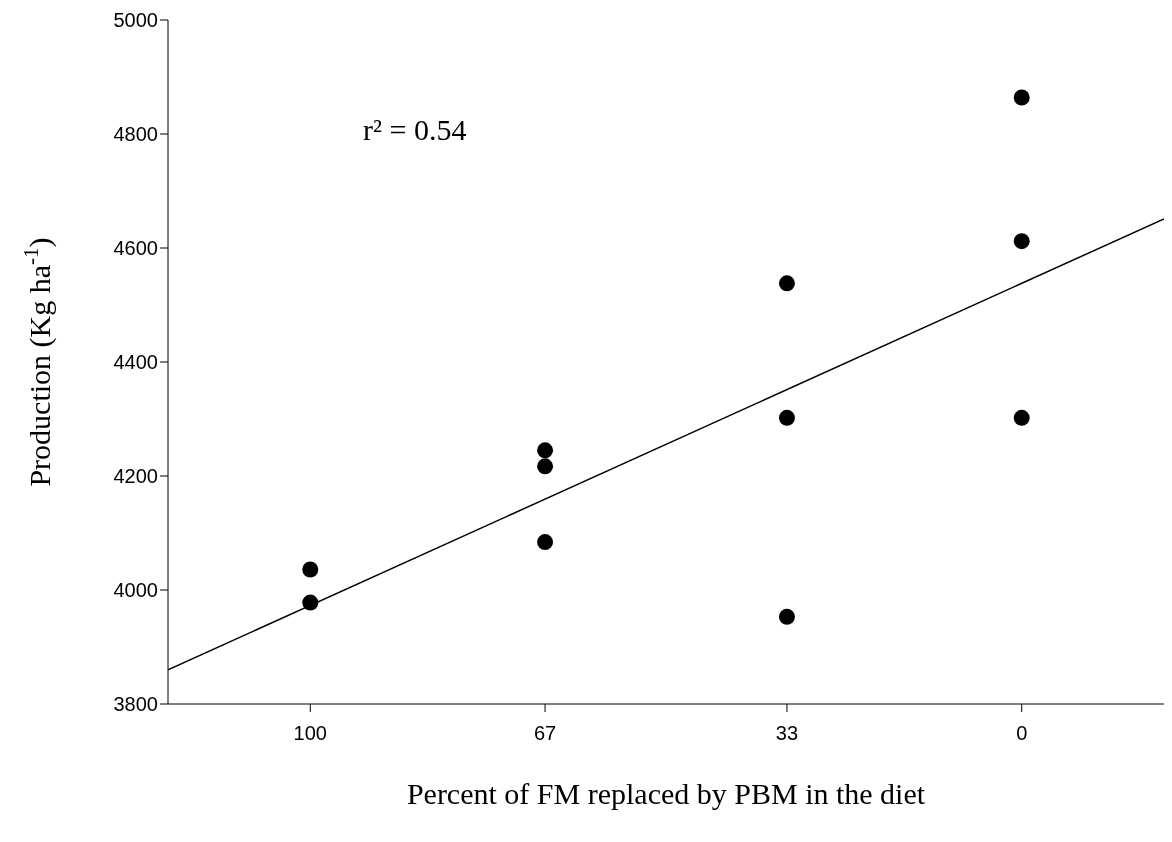 The height and width of the screenshot is (842, 1172). What do you see at coordinates (666, 793) in the screenshot?
I see `x-axis-title: Percent of FM replaced by PBM in the diet` at bounding box center [666, 793].